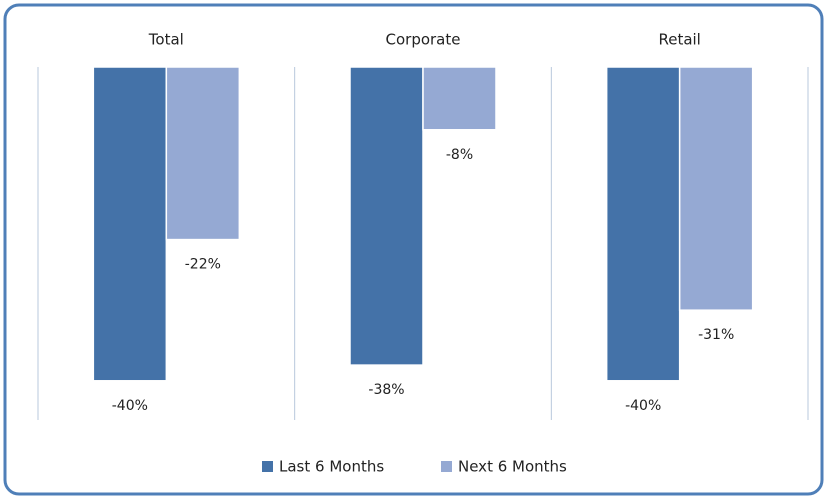  I want to click on data-label: -8%, so click(459, 155).